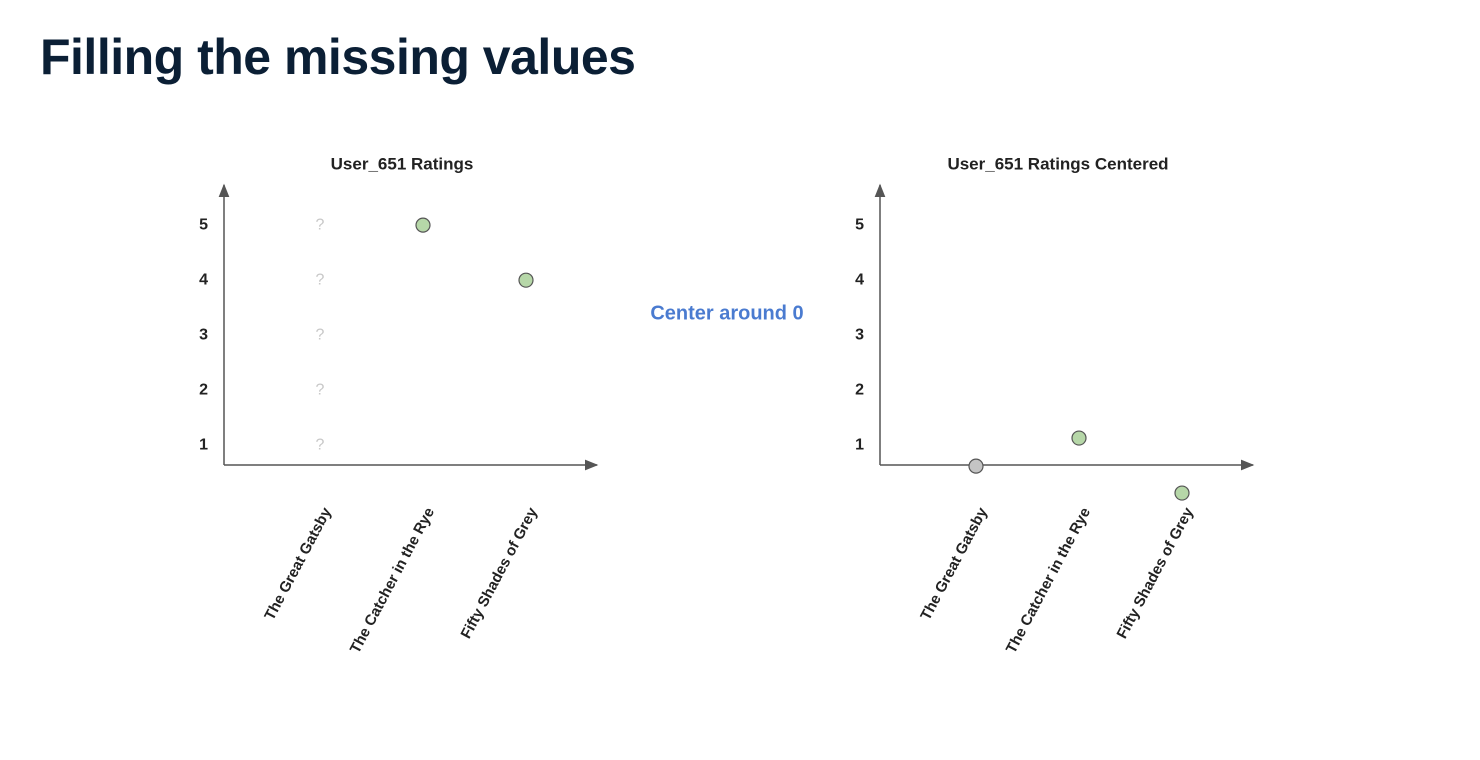  Describe the element at coordinates (402, 163) in the screenshot. I see `chart-title: User_651 Ratings` at that location.